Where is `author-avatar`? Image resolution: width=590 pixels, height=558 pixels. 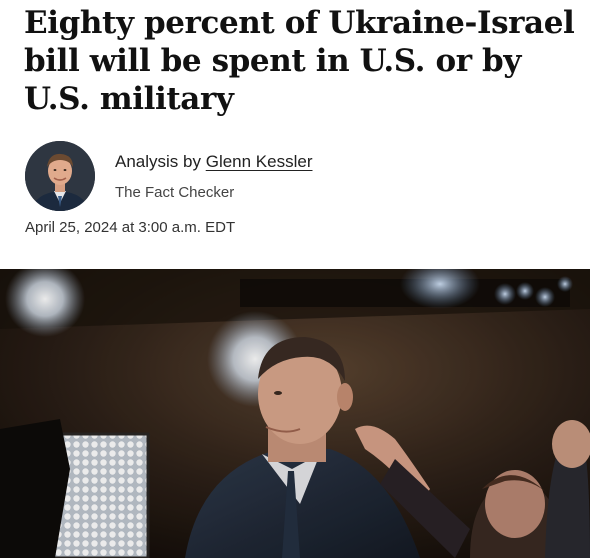 author-avatar is located at coordinates (60, 176).